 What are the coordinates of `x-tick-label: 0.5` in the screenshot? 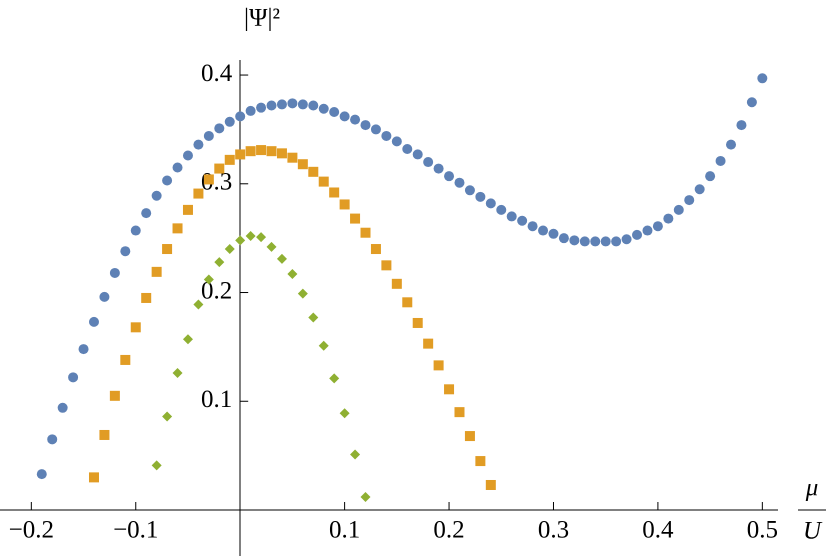 It's located at (762, 530).